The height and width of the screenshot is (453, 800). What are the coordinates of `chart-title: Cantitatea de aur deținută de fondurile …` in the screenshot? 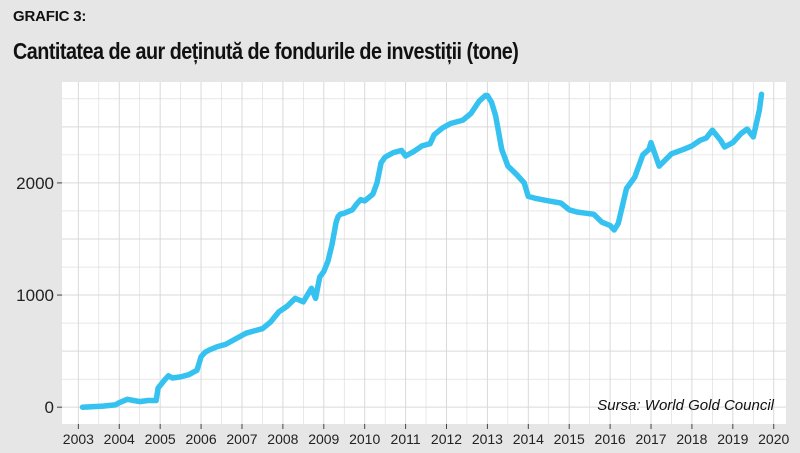 It's located at (266, 51).